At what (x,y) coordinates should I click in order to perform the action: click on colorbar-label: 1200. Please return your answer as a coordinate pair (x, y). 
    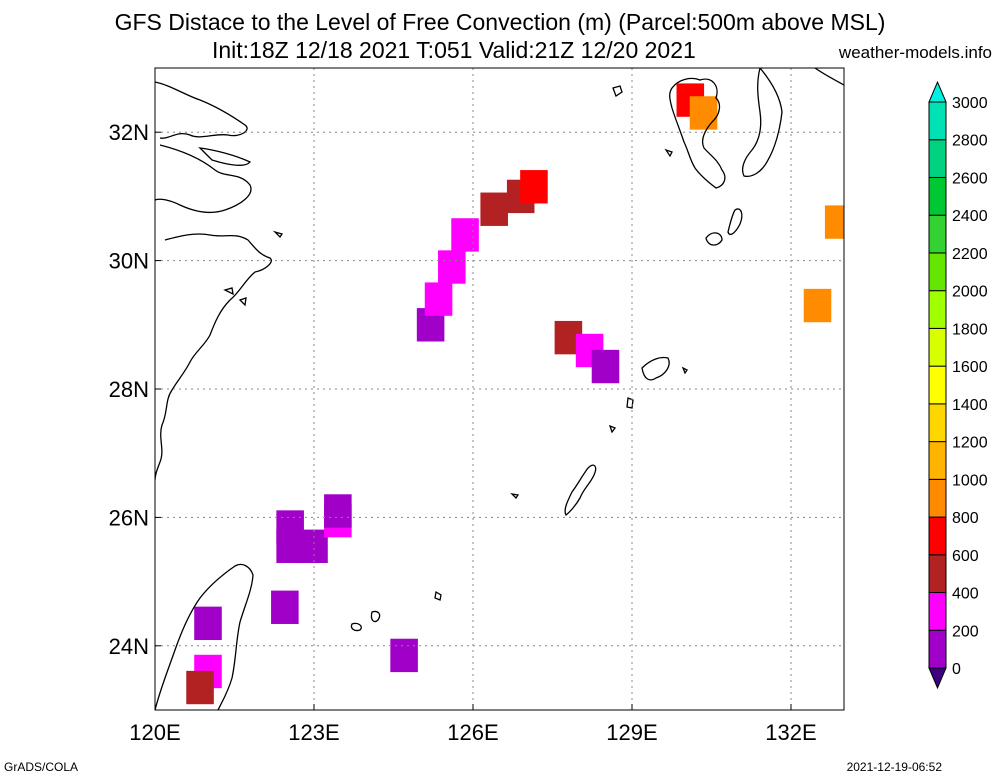
    Looking at the image, I should click on (970, 443).